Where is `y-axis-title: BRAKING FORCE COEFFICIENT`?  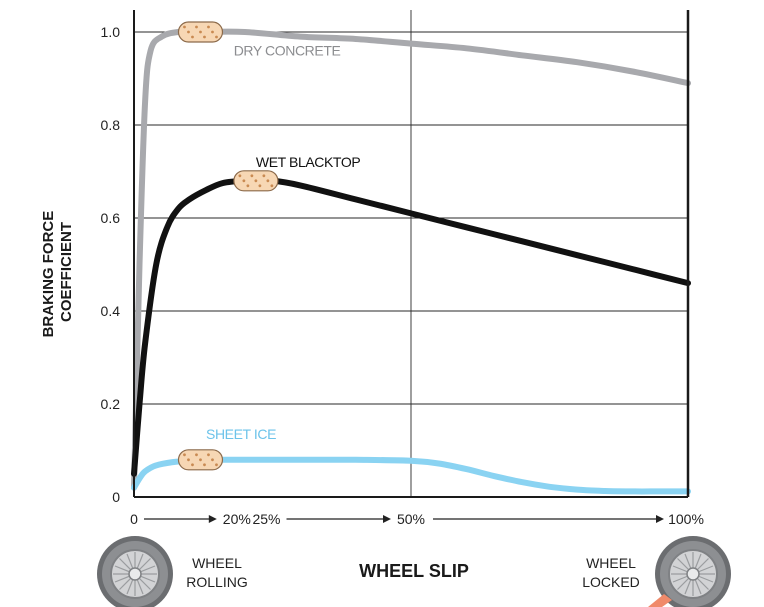 y-axis-title: BRAKING FORCE COEFFICIENT is located at coordinates (57, 272).